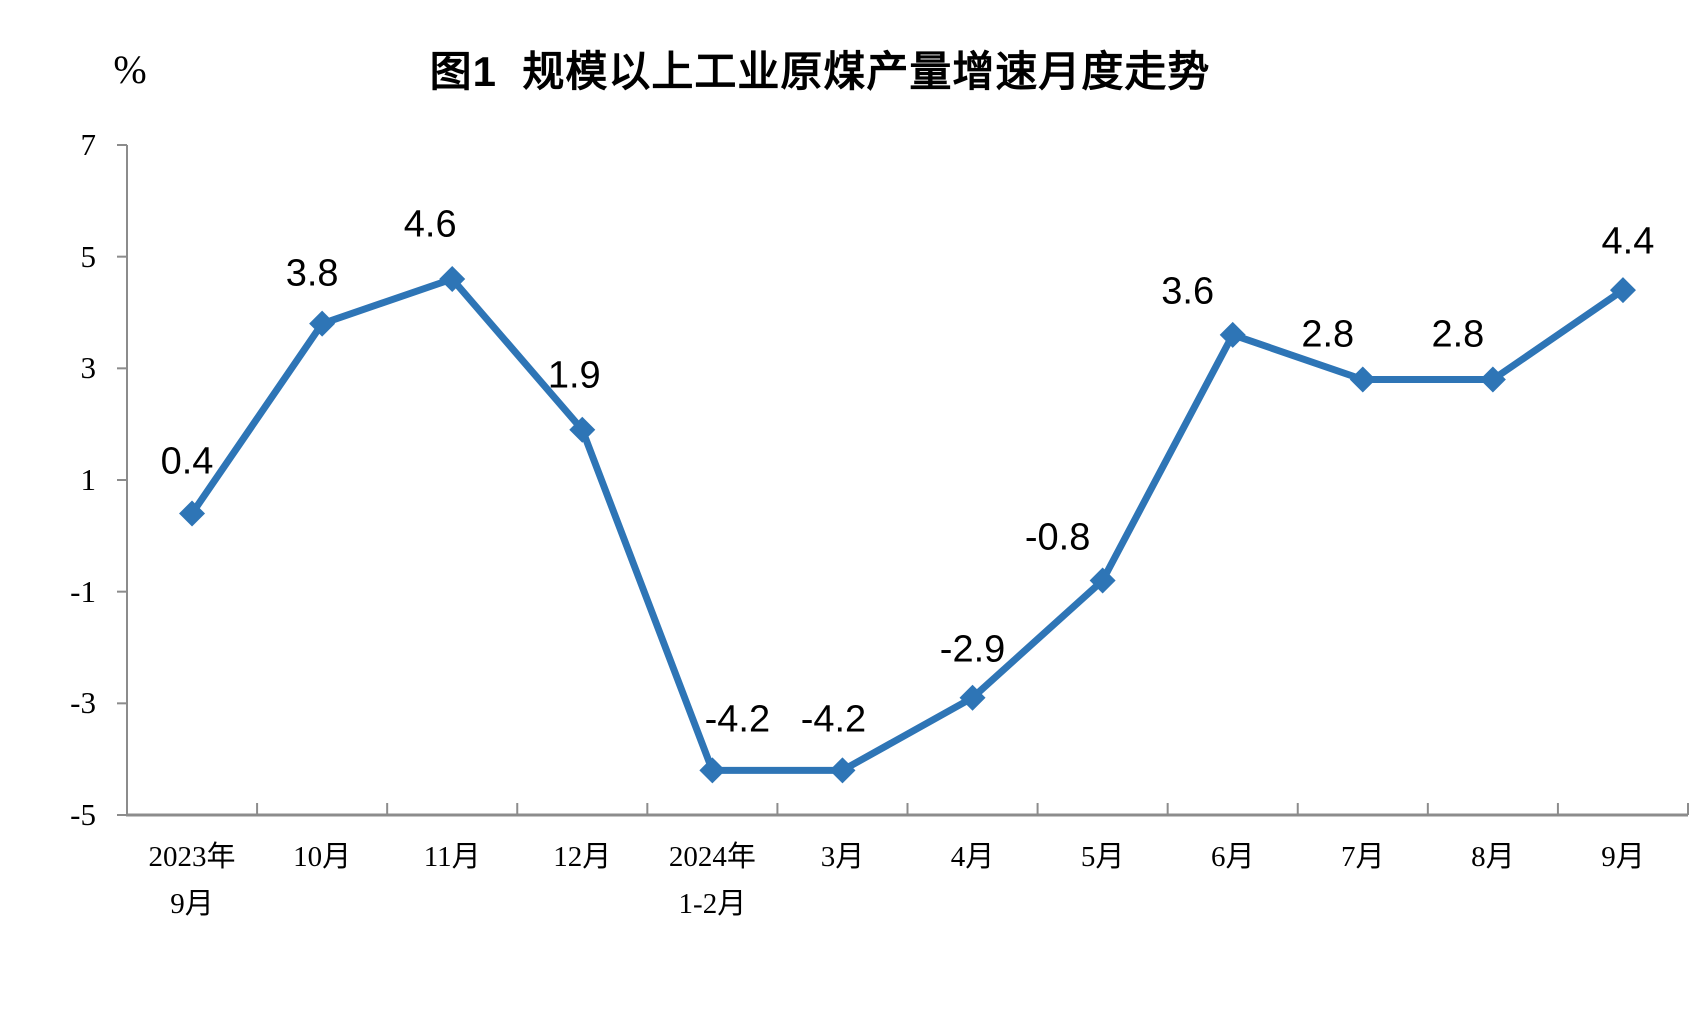  Describe the element at coordinates (1057, 537) in the screenshot. I see `data-point-label: -0.8` at that location.